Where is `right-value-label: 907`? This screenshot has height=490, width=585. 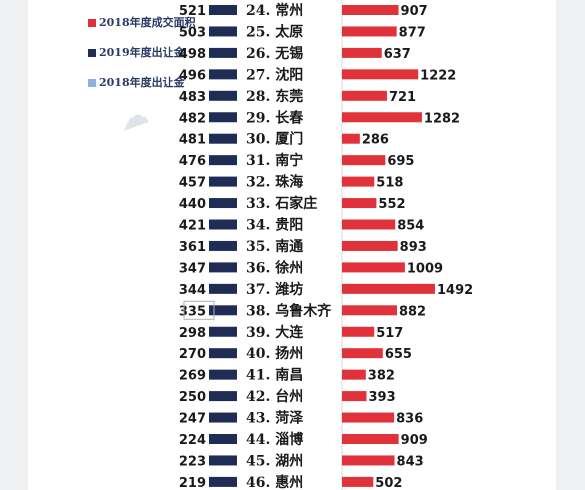
right-value-label: 907 is located at coordinates (414, 11).